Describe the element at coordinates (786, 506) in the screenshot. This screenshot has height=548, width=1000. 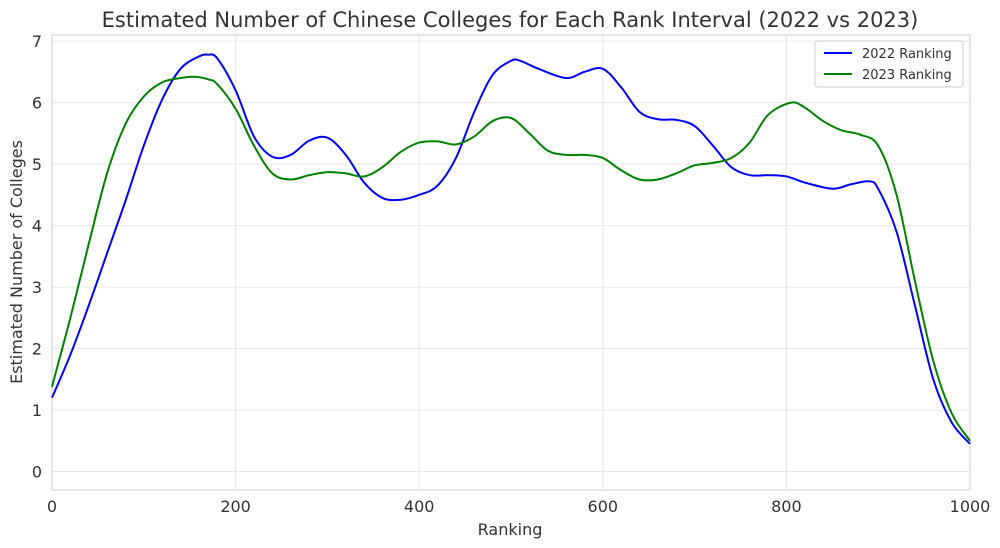
I see `x-tick-label: 800` at that location.